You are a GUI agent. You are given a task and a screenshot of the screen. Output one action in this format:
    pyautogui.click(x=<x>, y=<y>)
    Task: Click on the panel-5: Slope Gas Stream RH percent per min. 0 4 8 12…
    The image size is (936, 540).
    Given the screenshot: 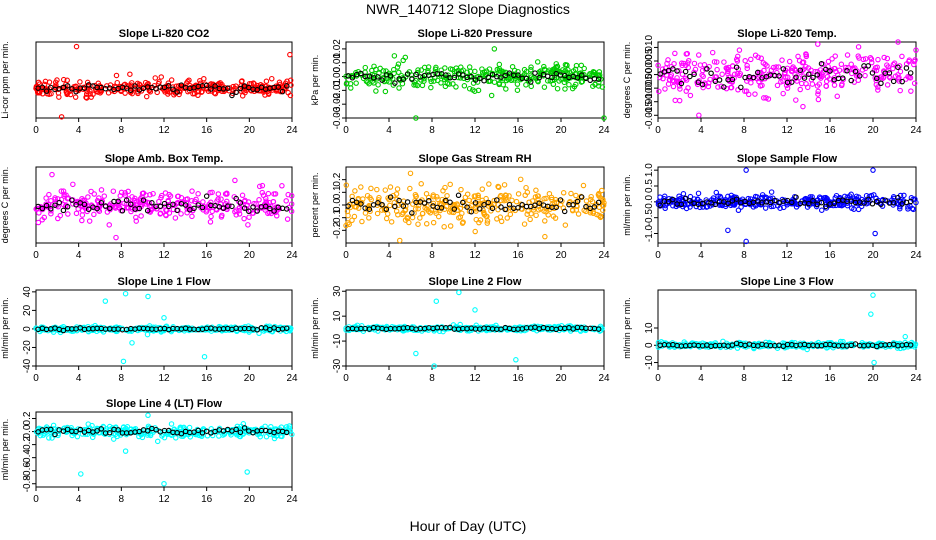 What is the action you would take?
    pyautogui.click(x=460, y=207)
    